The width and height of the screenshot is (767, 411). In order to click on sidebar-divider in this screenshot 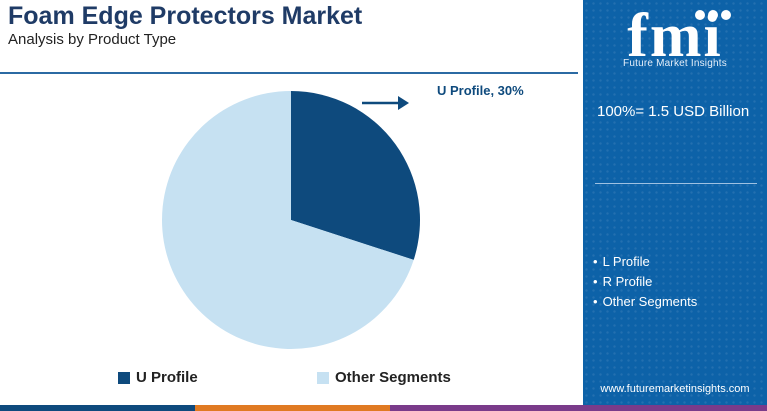, I will do `click(676, 183)`.